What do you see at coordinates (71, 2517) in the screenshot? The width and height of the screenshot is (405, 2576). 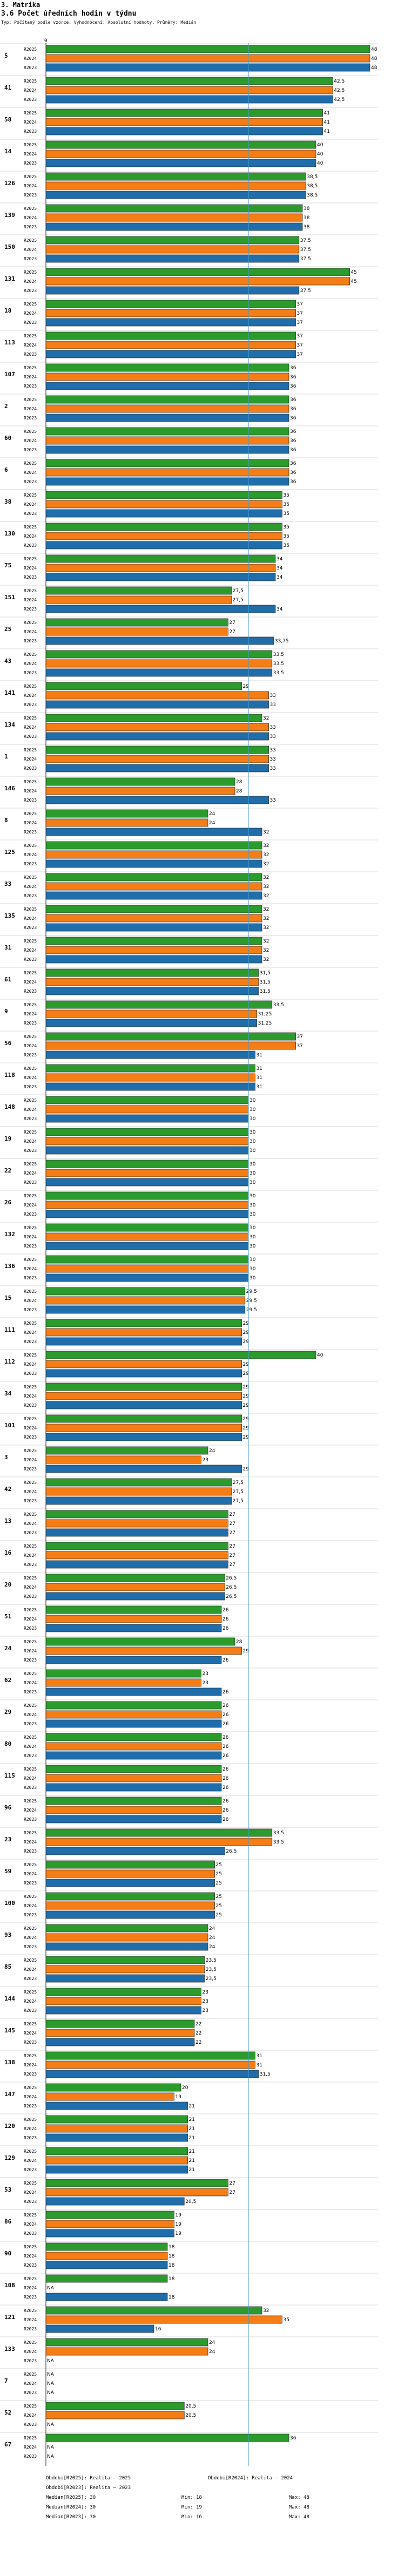 I see `footer-text: Median[R2023]: 30` at bounding box center [71, 2517].